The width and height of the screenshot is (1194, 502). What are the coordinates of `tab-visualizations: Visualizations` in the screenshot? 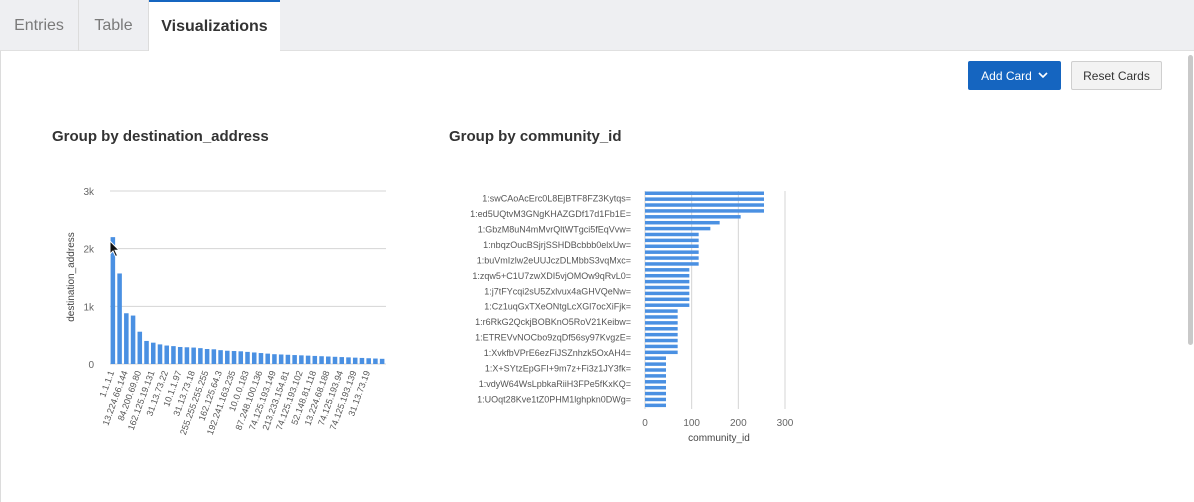 It's located at (214, 26).